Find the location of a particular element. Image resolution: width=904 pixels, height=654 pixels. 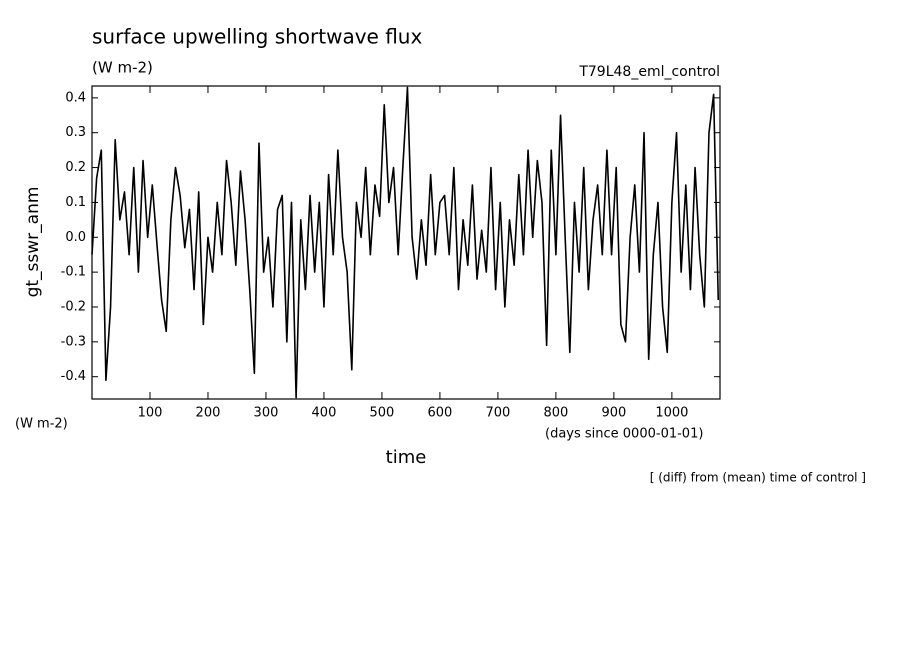

y-tick-label: -0.3 is located at coordinates (73, 341).